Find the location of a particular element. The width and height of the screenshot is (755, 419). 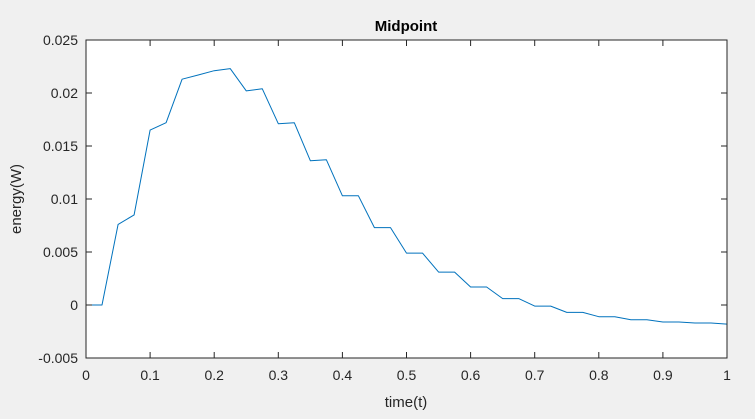

x-tick-label: 0.4 is located at coordinates (343, 375).